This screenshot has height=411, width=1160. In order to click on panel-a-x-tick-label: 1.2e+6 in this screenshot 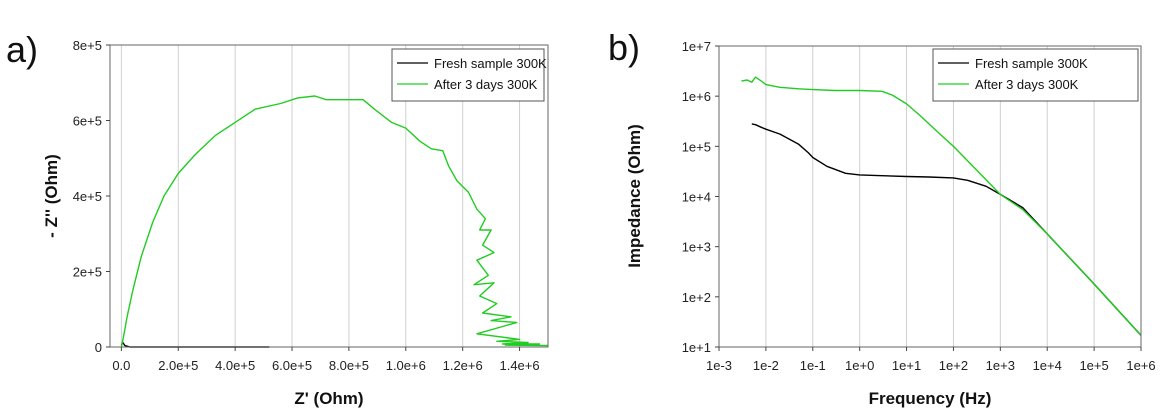, I will do `click(463, 365)`.